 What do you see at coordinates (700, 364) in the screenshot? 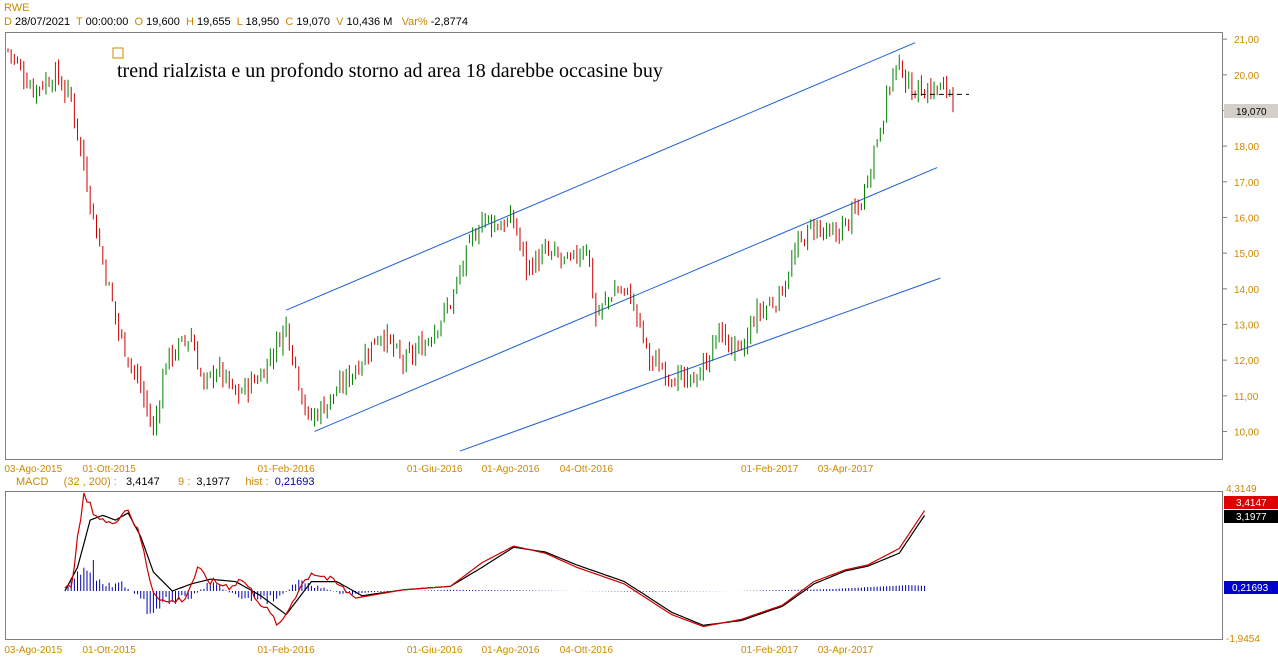
I see `channel-line` at bounding box center [700, 364].